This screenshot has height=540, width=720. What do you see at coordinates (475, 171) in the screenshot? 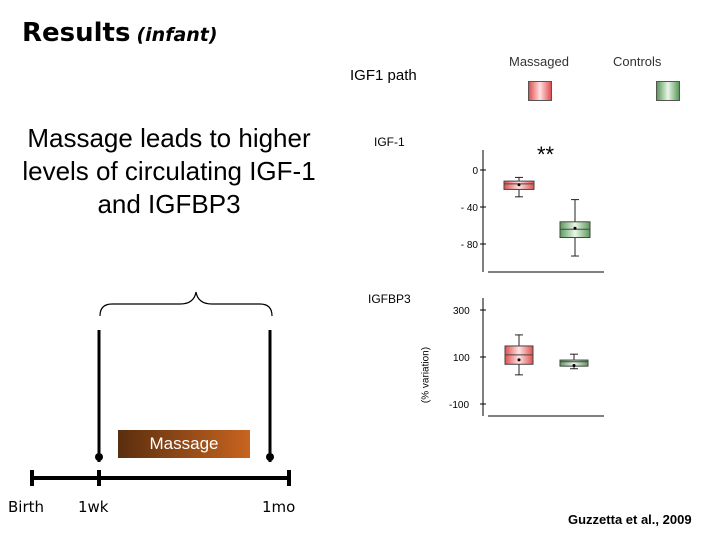
I see `igf1-ytick-0: 0` at bounding box center [475, 171].